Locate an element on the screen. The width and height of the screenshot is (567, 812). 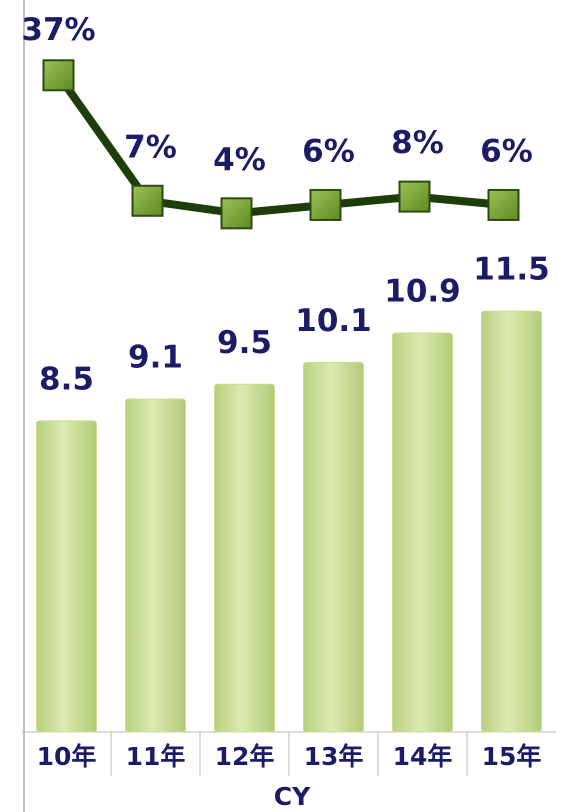
data-label: 10.1 is located at coordinates (333, 321).